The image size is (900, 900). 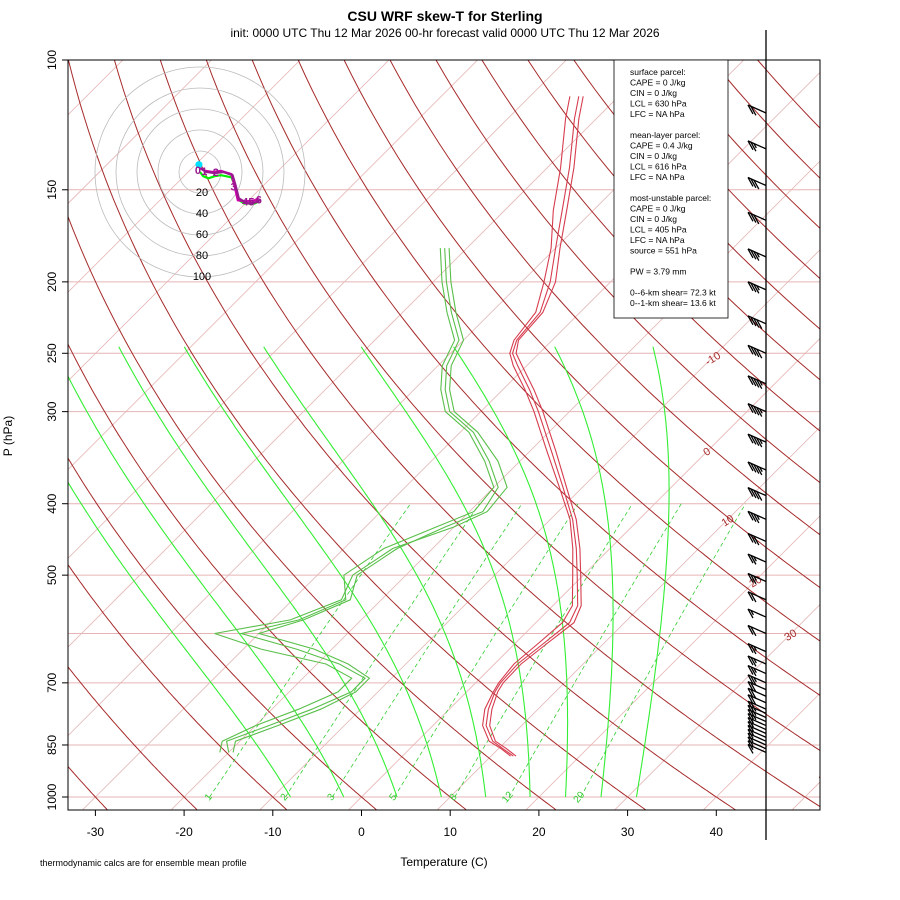 What do you see at coordinates (8, 436) in the screenshot?
I see `y-axis-label: P (hPa)` at bounding box center [8, 436].